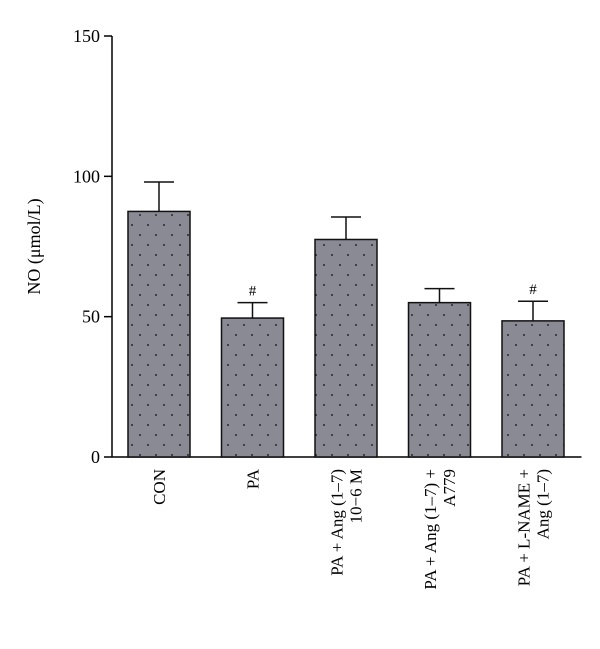 This screenshot has width=600, height=649. What do you see at coordinates (356, 496) in the screenshot?
I see `x-category-label: 10−6 M` at bounding box center [356, 496].